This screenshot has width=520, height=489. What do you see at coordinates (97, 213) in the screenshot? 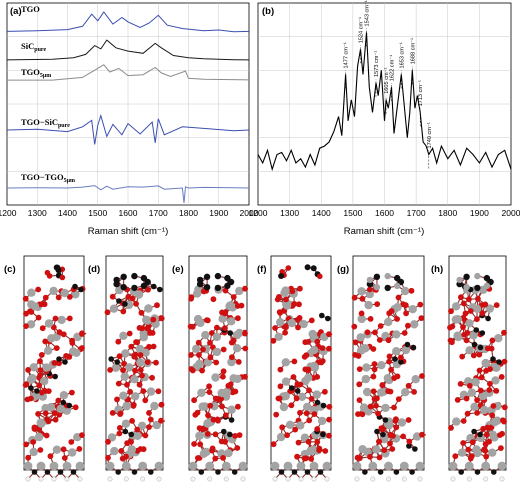
I see `panel-a-x-tick-label: 1500` at bounding box center [97, 213].